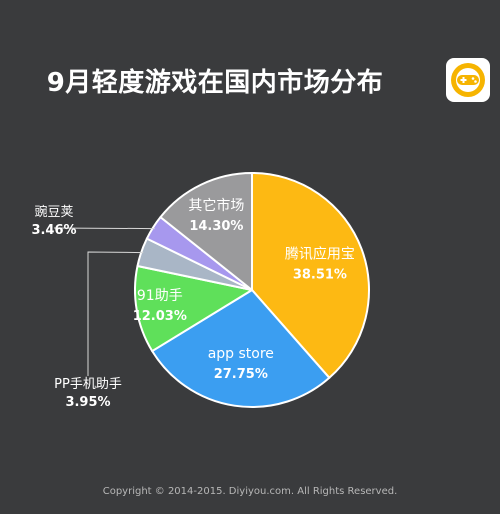  I want to click on slice-label: 91助手, so click(160, 296).